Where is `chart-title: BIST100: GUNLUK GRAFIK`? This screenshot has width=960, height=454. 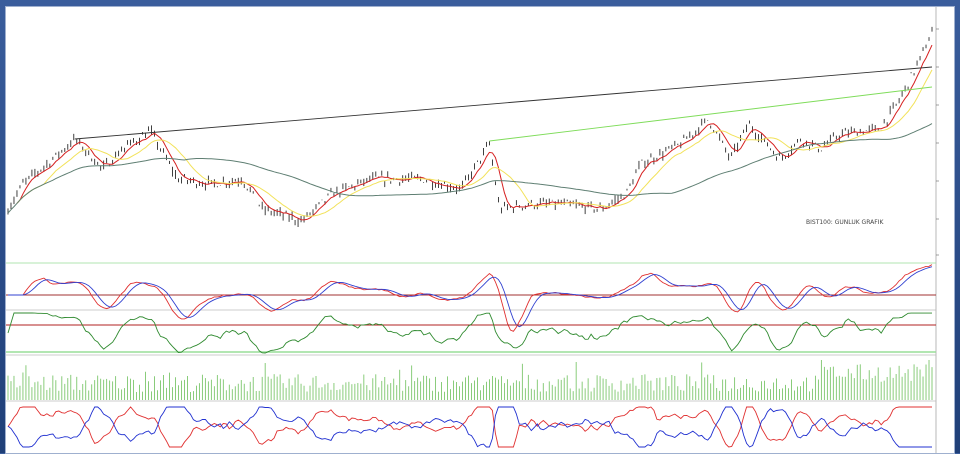
chart-title: BIST100: GUNLUK GRAFIK is located at coordinates (845, 222).